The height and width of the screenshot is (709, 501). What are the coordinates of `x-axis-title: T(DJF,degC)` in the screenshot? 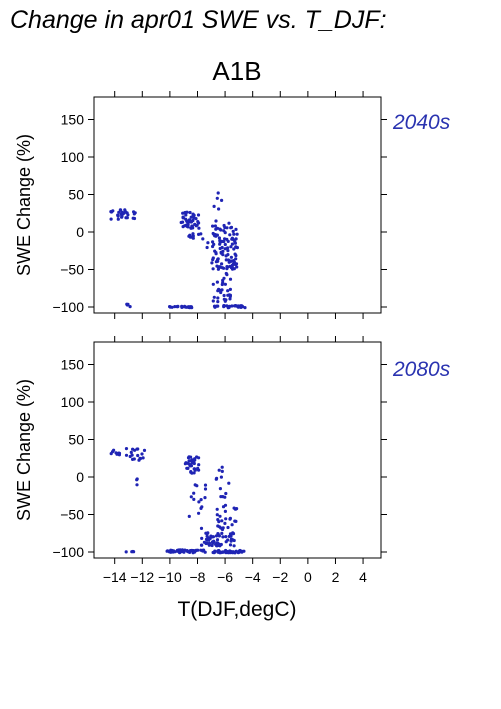 It's located at (236, 609).